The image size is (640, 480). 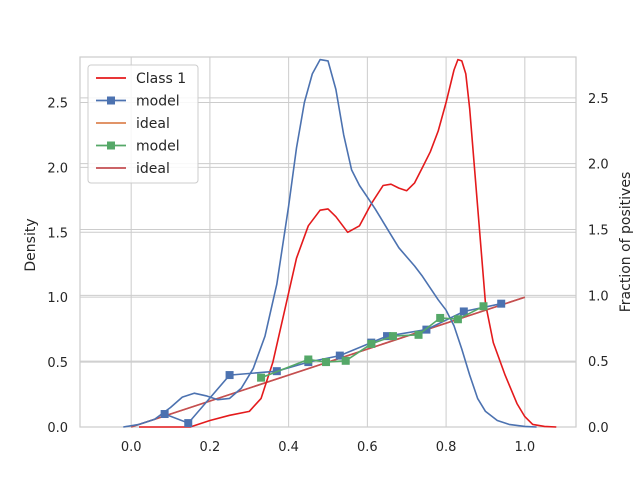 What do you see at coordinates (598, 362) in the screenshot?
I see `right-tick-label-1: 0.5` at bounding box center [598, 362].